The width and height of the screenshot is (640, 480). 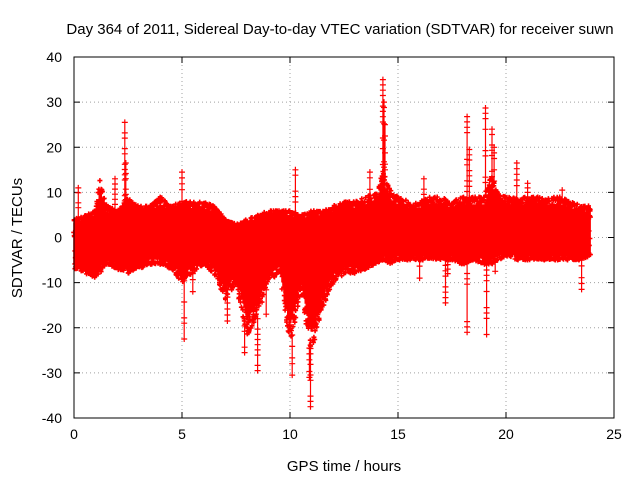 What do you see at coordinates (614, 434) in the screenshot?
I see `x-tick-label: 25` at bounding box center [614, 434].